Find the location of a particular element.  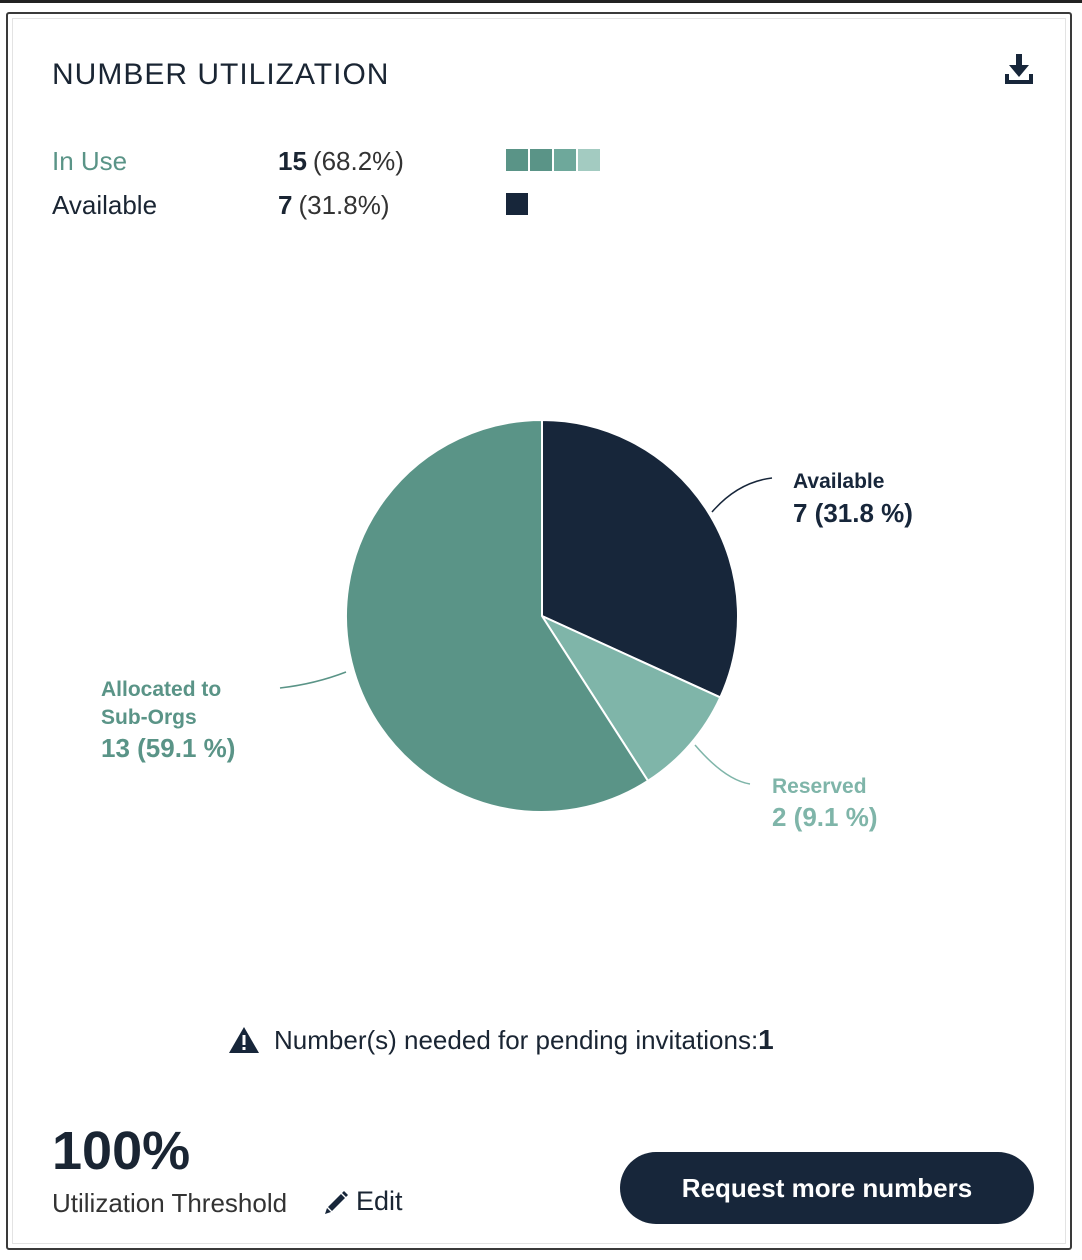

available-leader-line is located at coordinates (742, 495).